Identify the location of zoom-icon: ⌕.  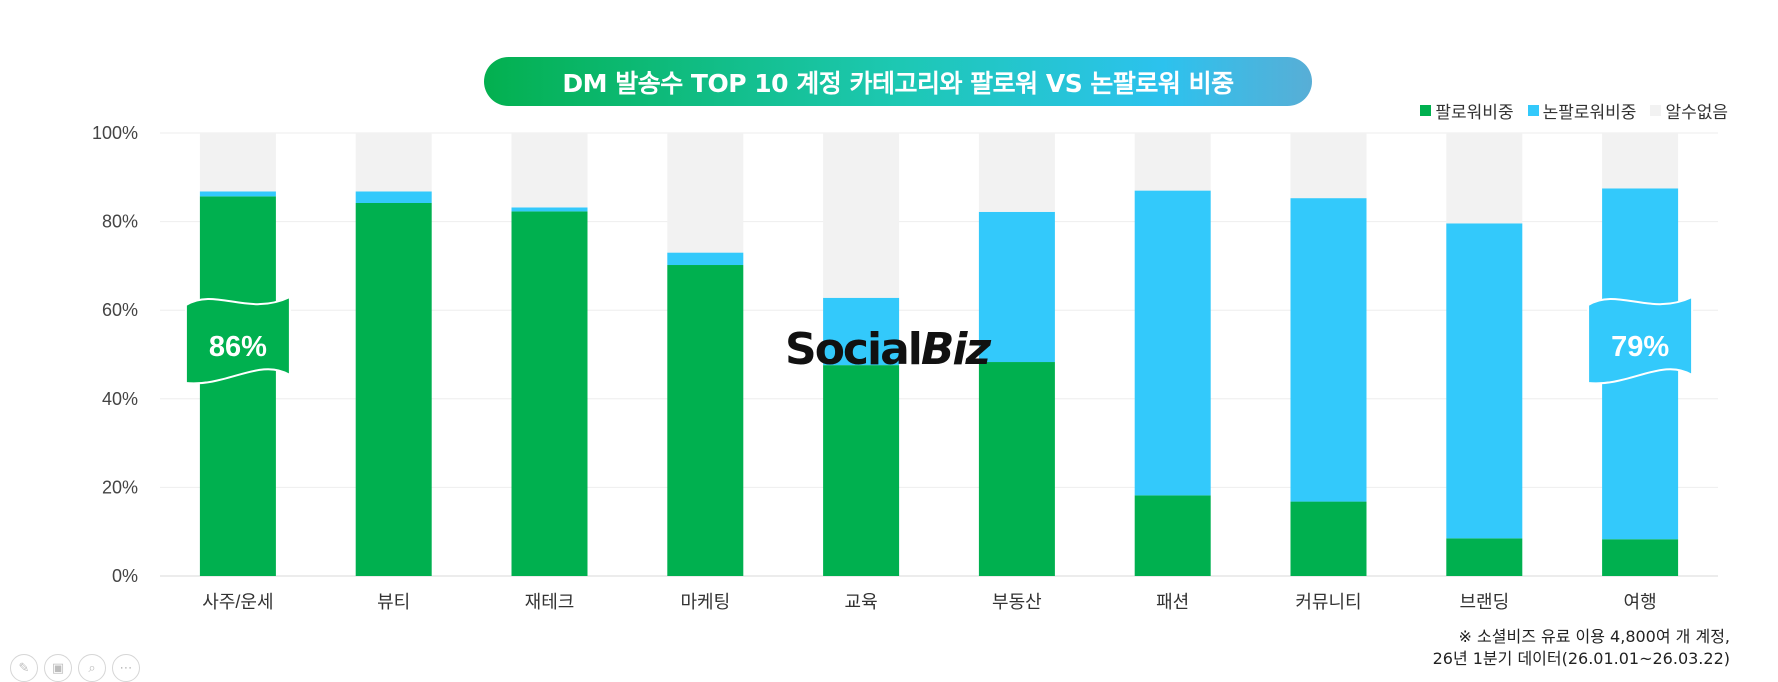
(92, 668).